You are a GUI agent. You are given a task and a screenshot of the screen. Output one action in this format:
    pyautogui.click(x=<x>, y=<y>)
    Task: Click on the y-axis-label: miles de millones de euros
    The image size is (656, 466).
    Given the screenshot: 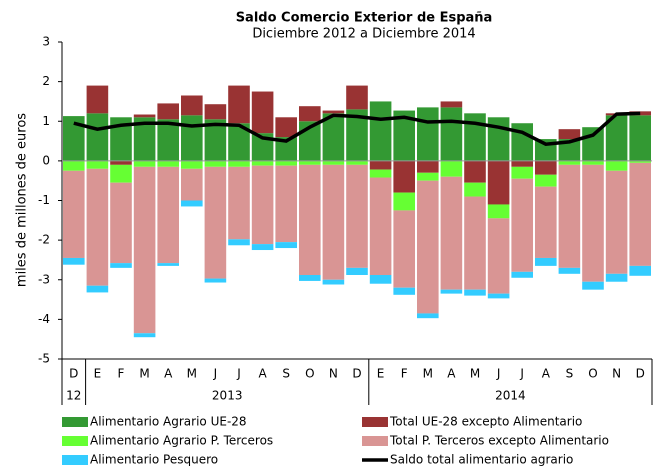 What is the action you would take?
    pyautogui.click(x=22, y=200)
    